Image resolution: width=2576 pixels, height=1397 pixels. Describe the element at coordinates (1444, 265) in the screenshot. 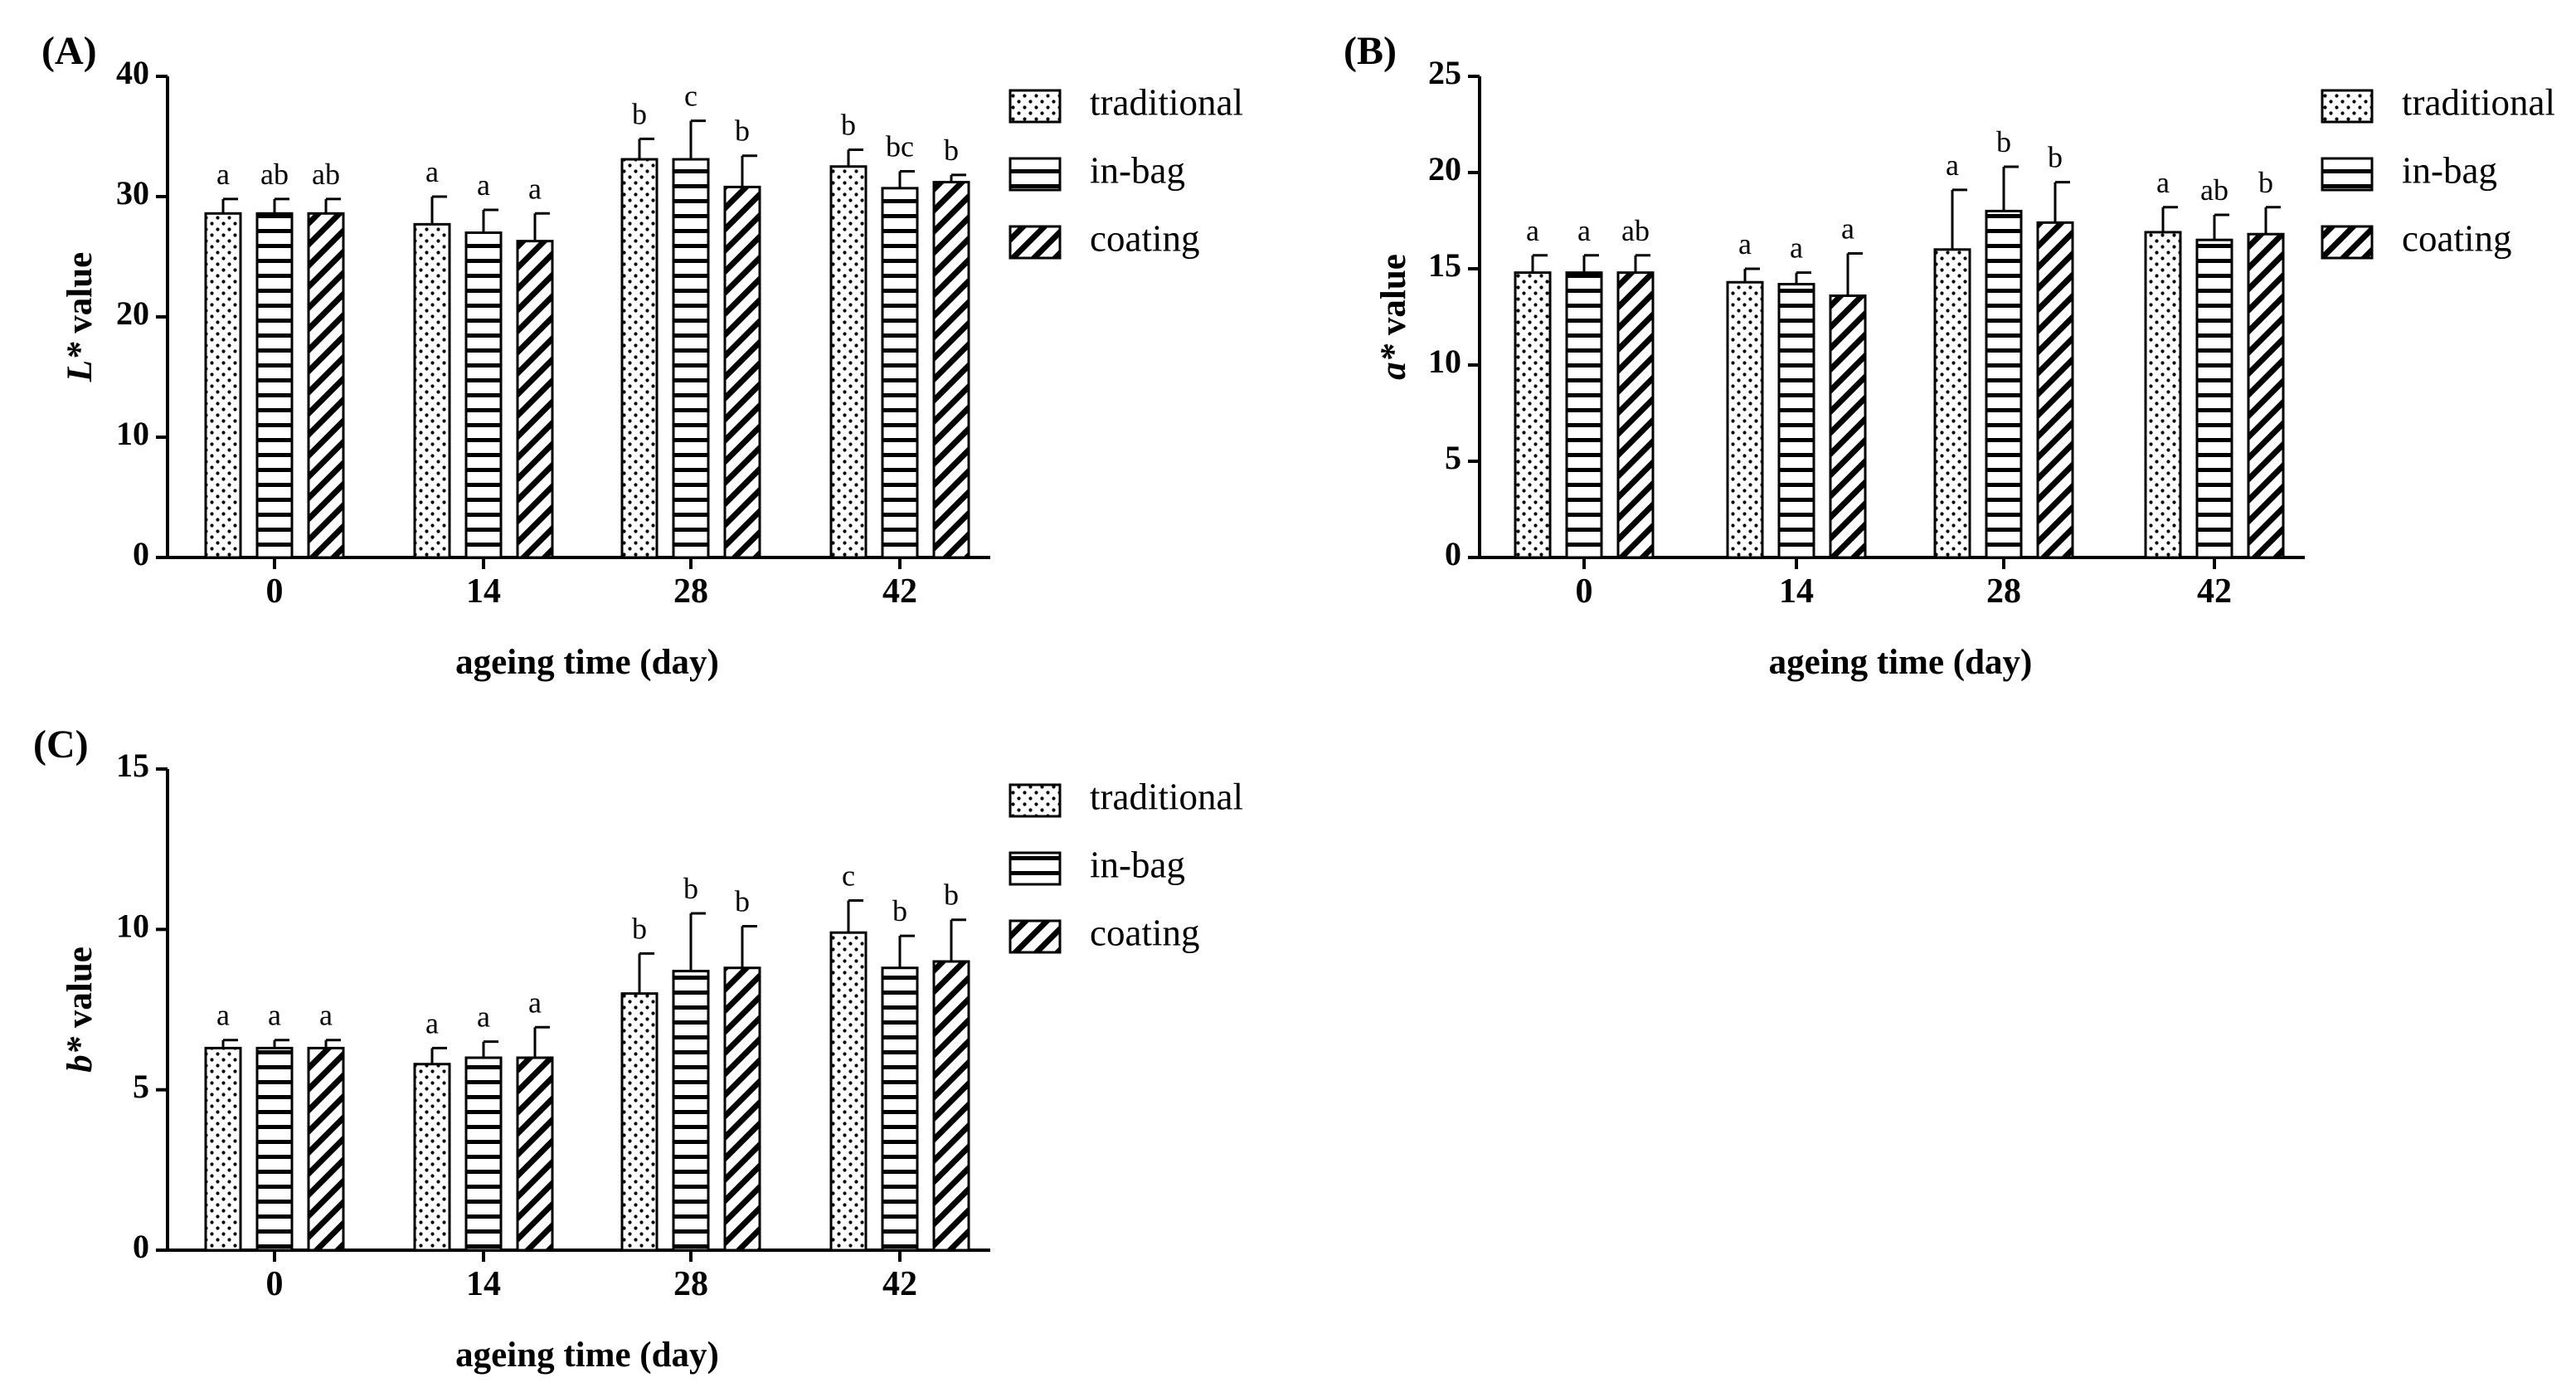

I see `y-tick-label: 15` at that location.